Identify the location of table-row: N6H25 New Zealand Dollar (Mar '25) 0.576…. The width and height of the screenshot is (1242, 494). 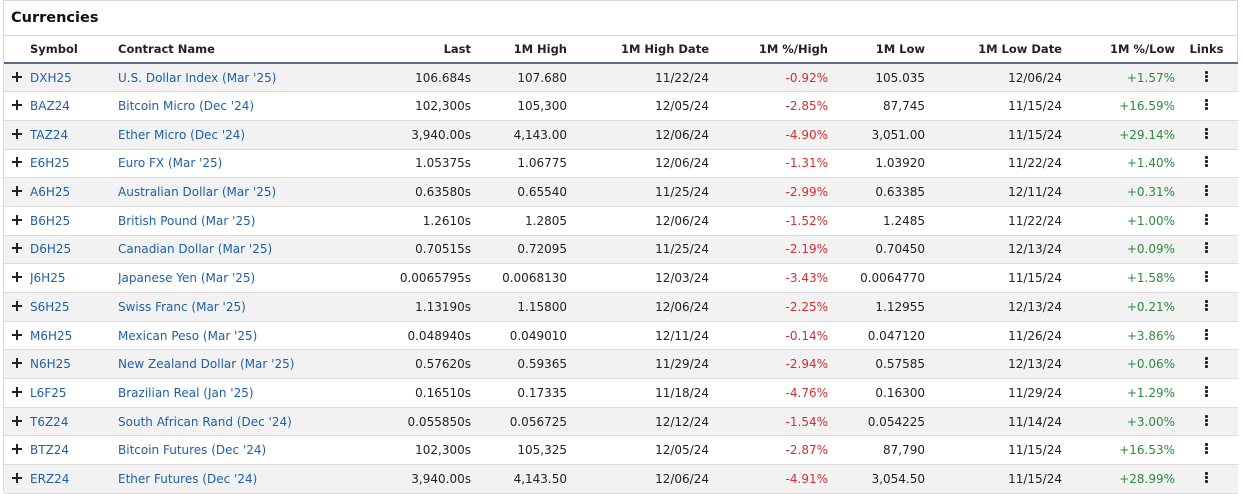
(621, 364).